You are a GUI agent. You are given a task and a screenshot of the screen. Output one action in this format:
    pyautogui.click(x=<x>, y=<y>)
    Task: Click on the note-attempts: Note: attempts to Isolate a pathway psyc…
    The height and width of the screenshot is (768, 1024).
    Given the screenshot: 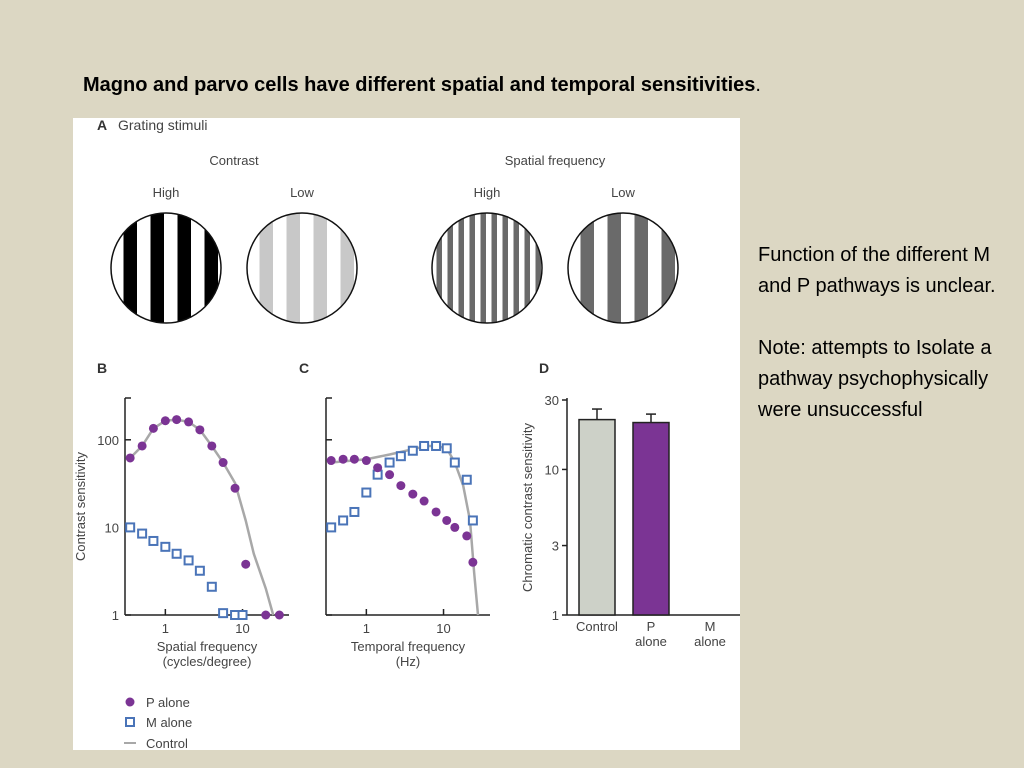 What is the action you would take?
    pyautogui.click(x=875, y=379)
    